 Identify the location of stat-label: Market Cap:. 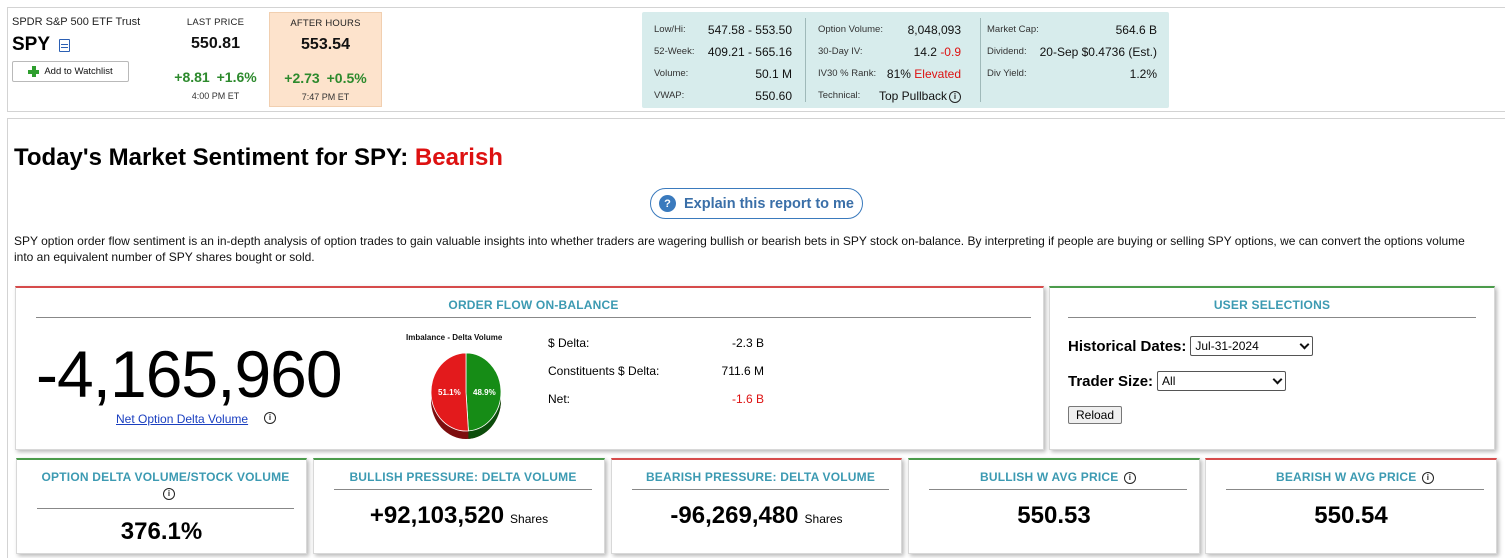
(1013, 29).